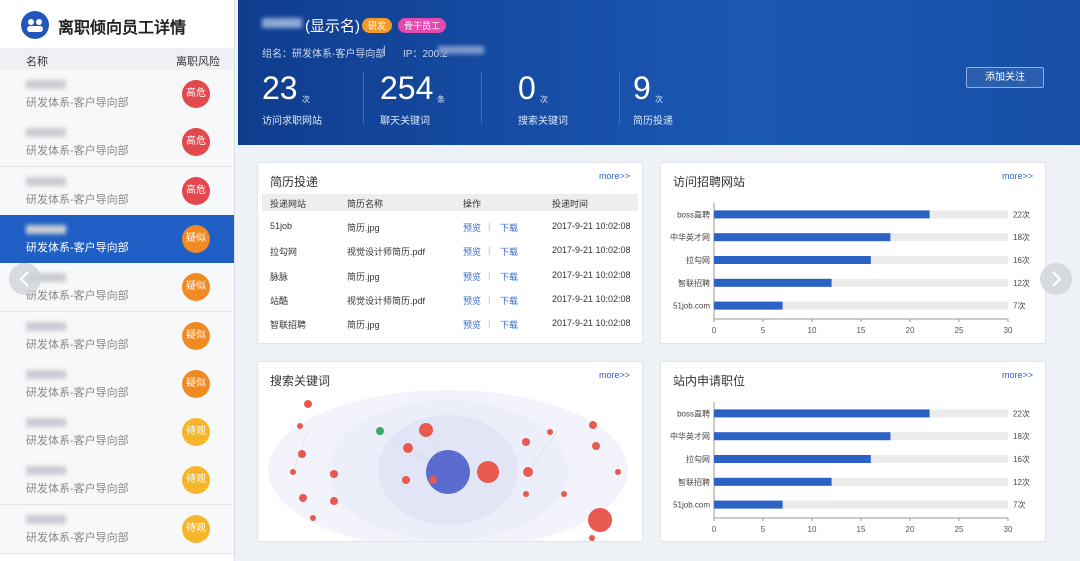 The height and width of the screenshot is (561, 1080). I want to click on value-label: 18次, so click(1021, 237).